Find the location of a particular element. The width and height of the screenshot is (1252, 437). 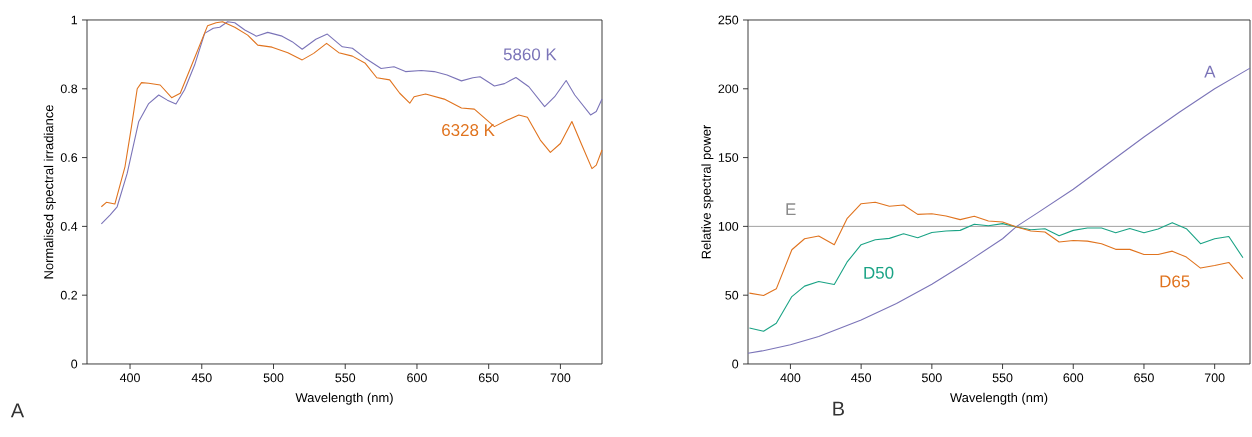

y-tick-label: 0.2 is located at coordinates (69, 295).